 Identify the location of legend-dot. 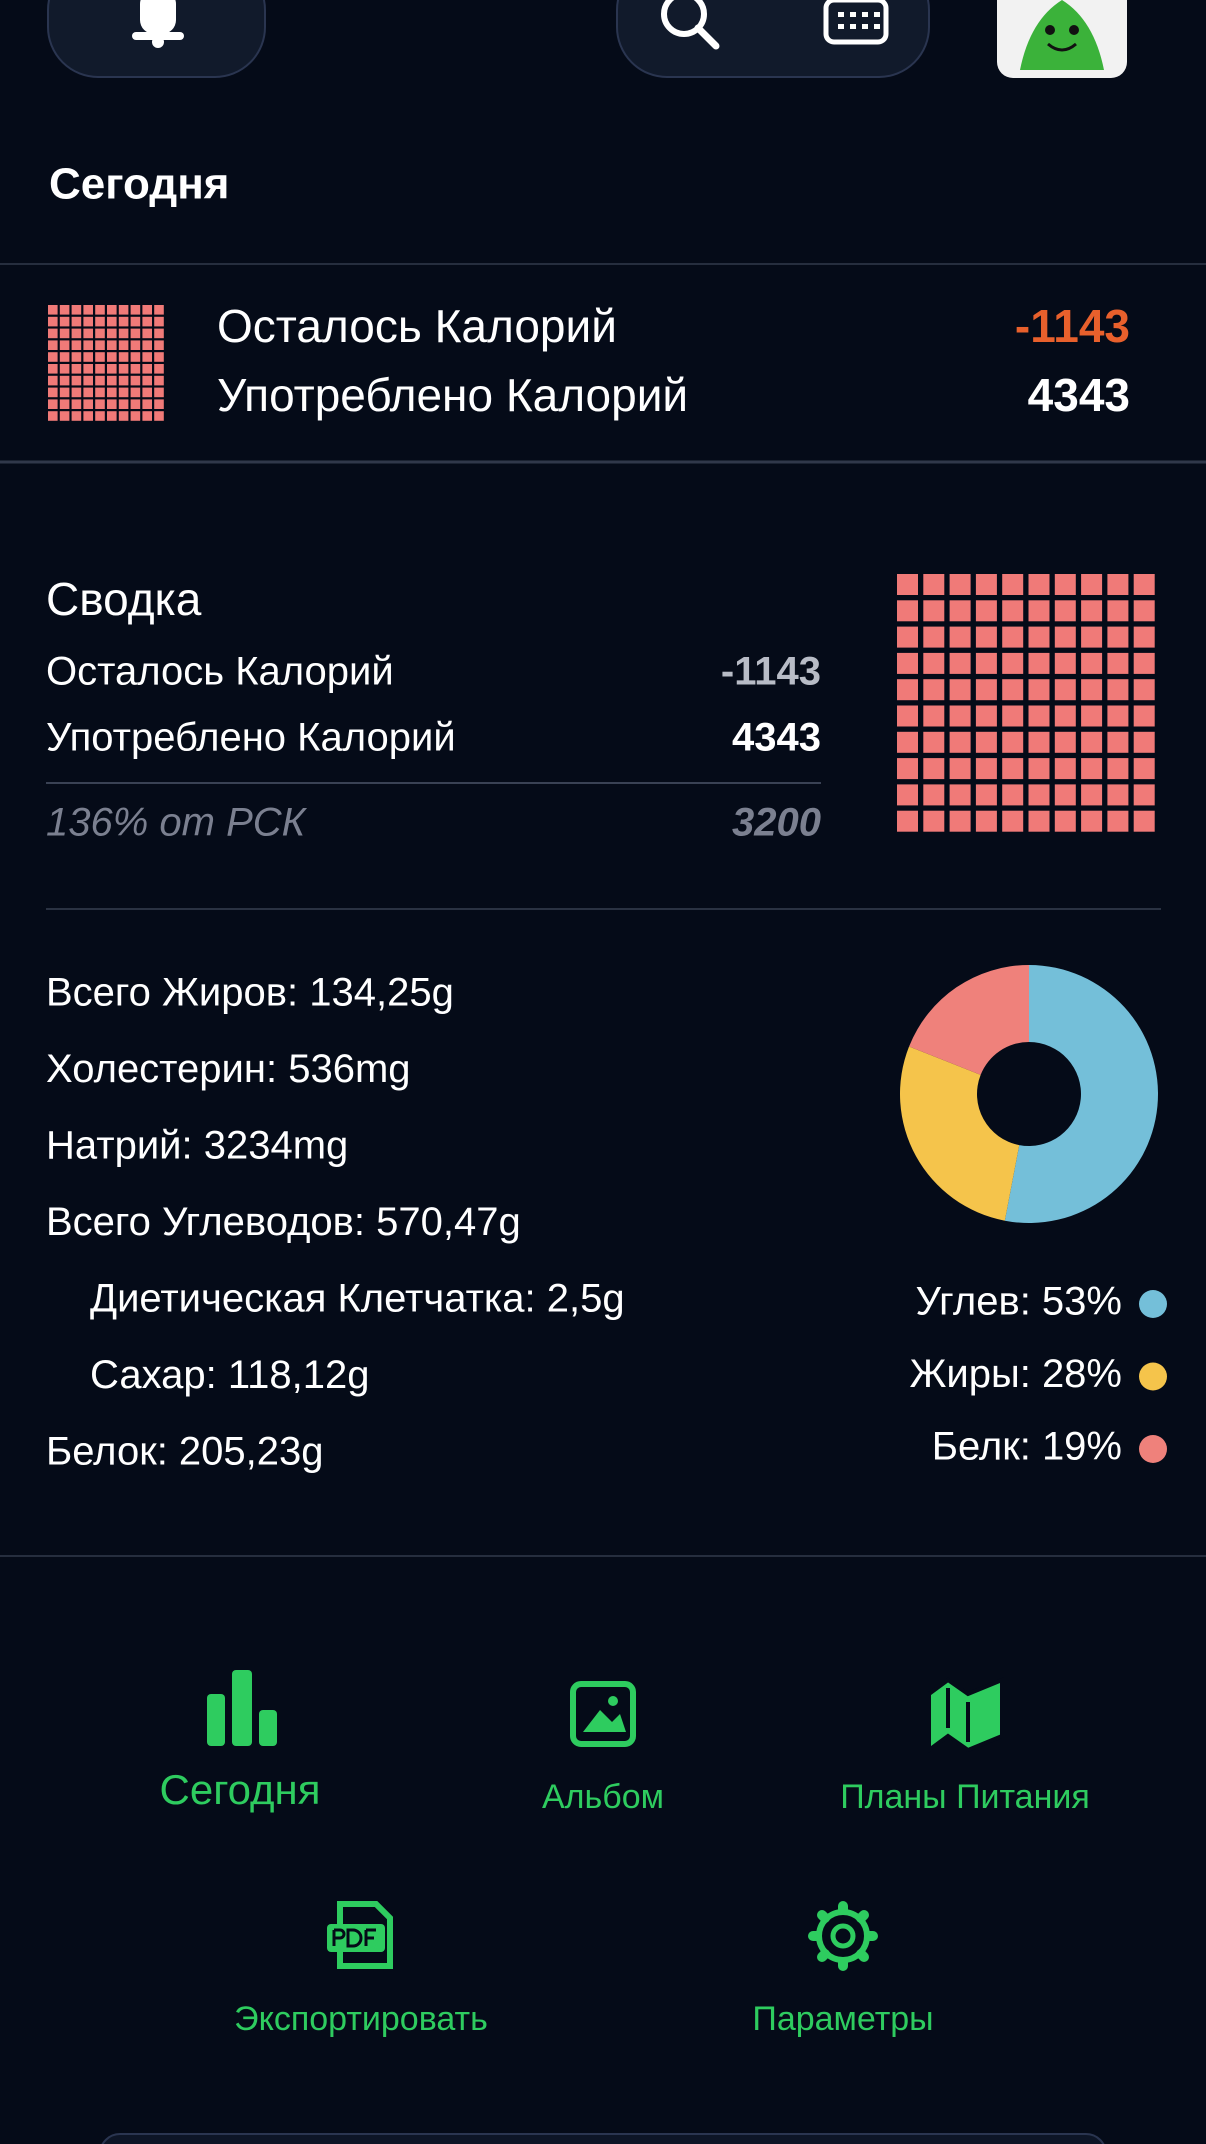
(1153, 1449).